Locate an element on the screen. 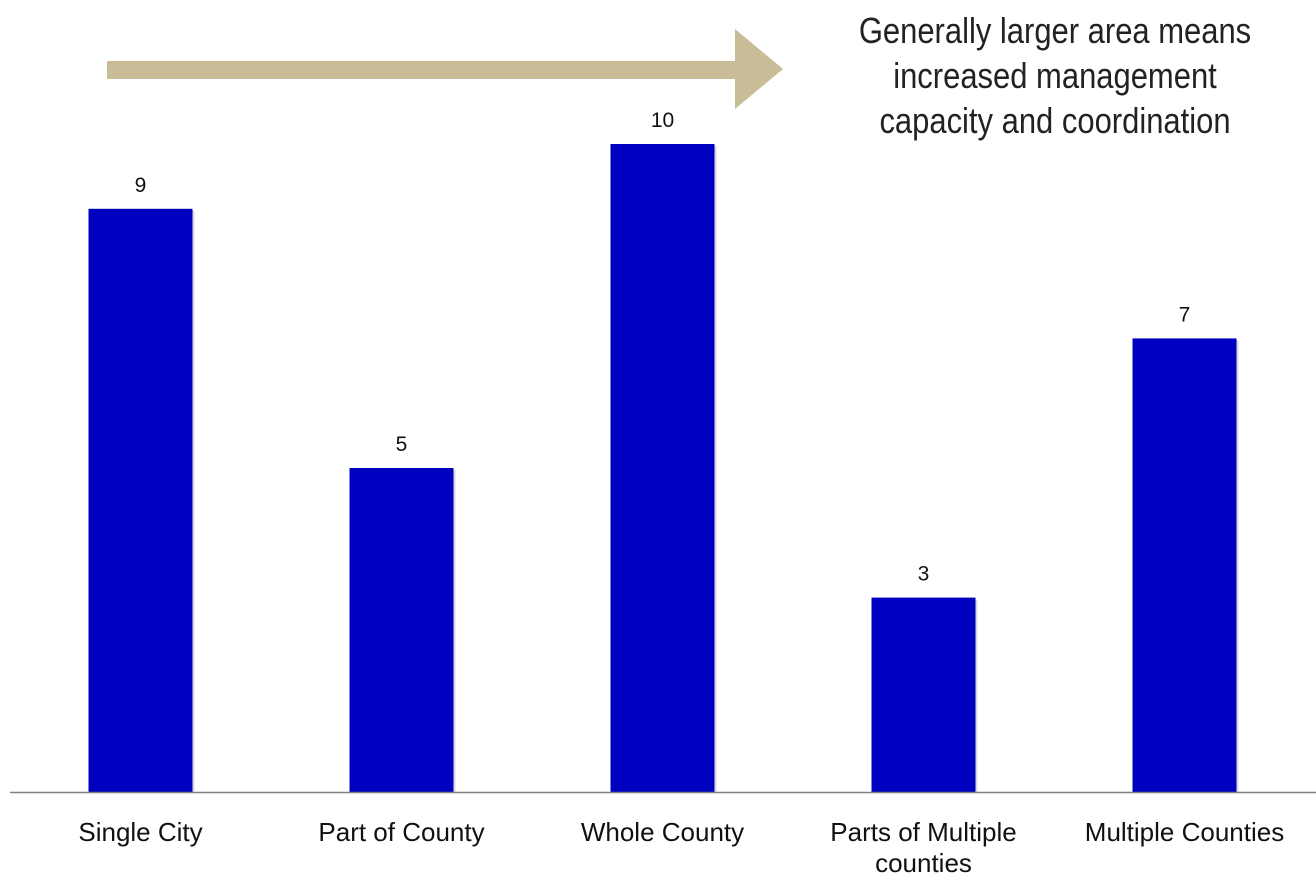 This screenshot has height=882, width=1316. data-label: 10 is located at coordinates (662, 120).